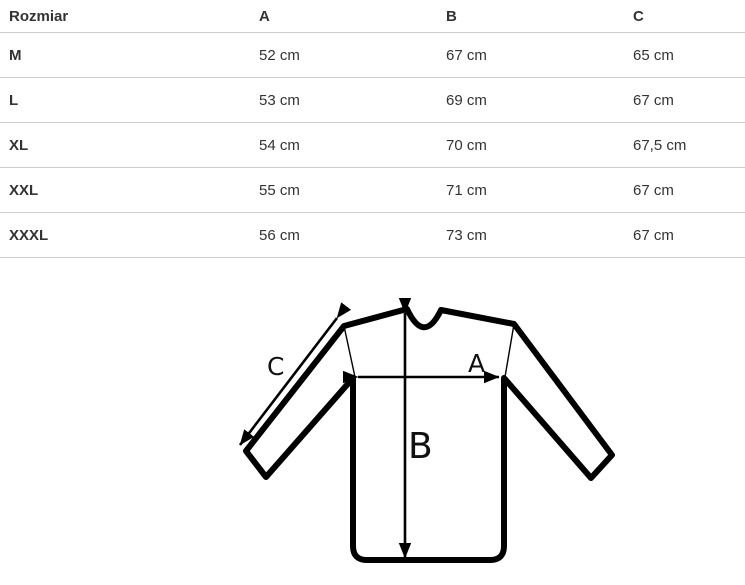  I want to click on table-row: XXL 55 cm 71 cm 67 cm, so click(372, 190).